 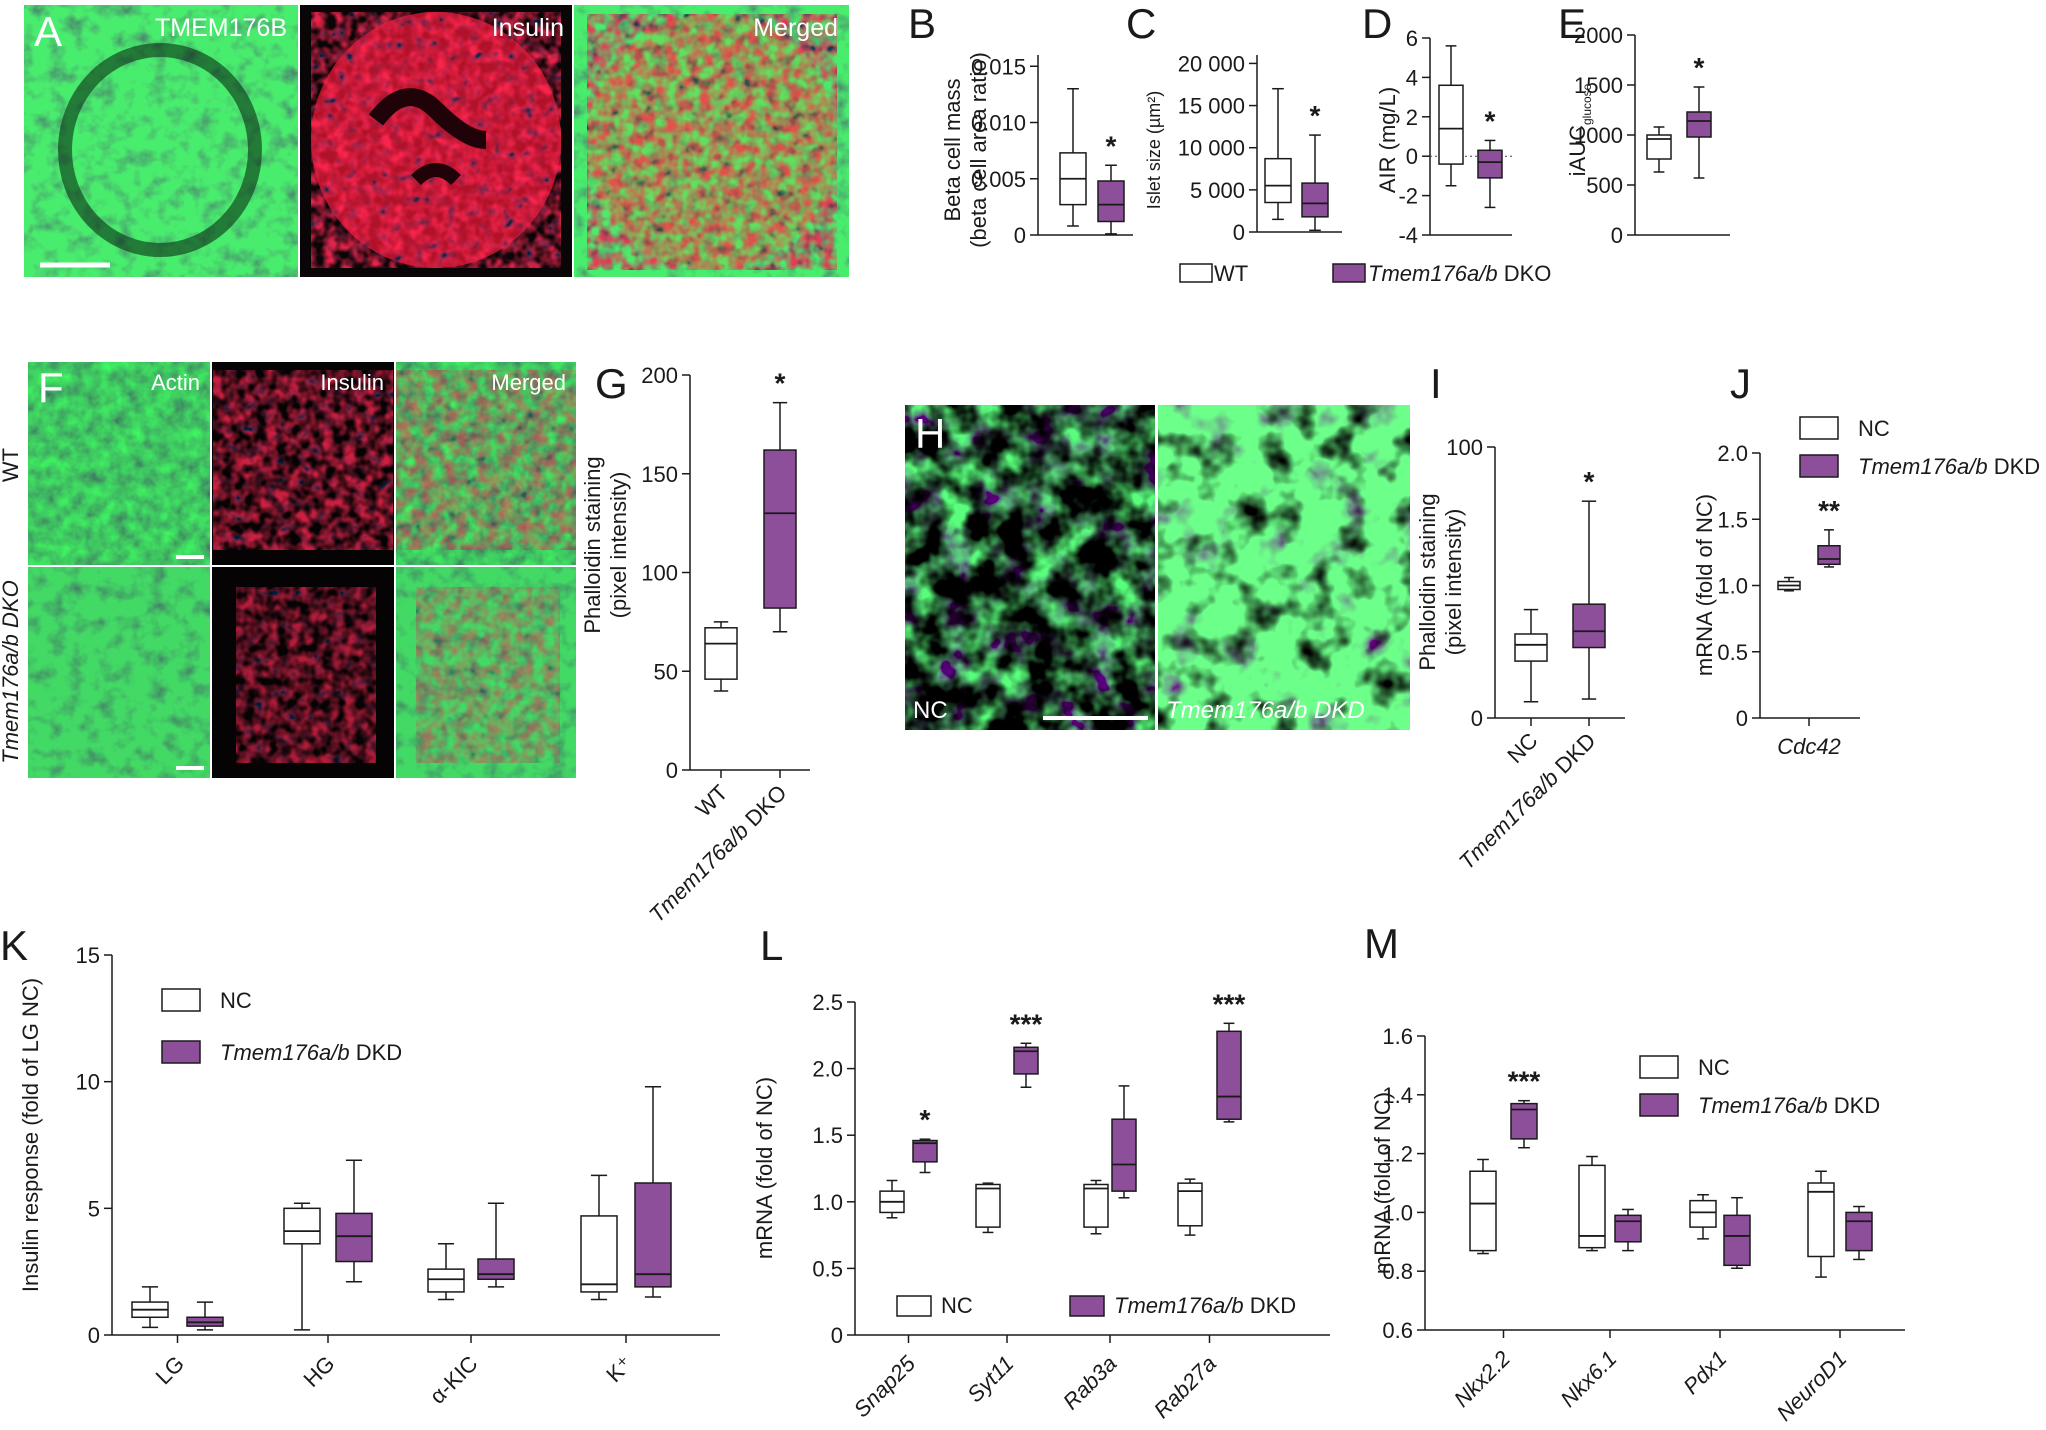 I want to click on legend-k-dkd-label: Tmem176a/b DKD, so click(x=311, y=1052).